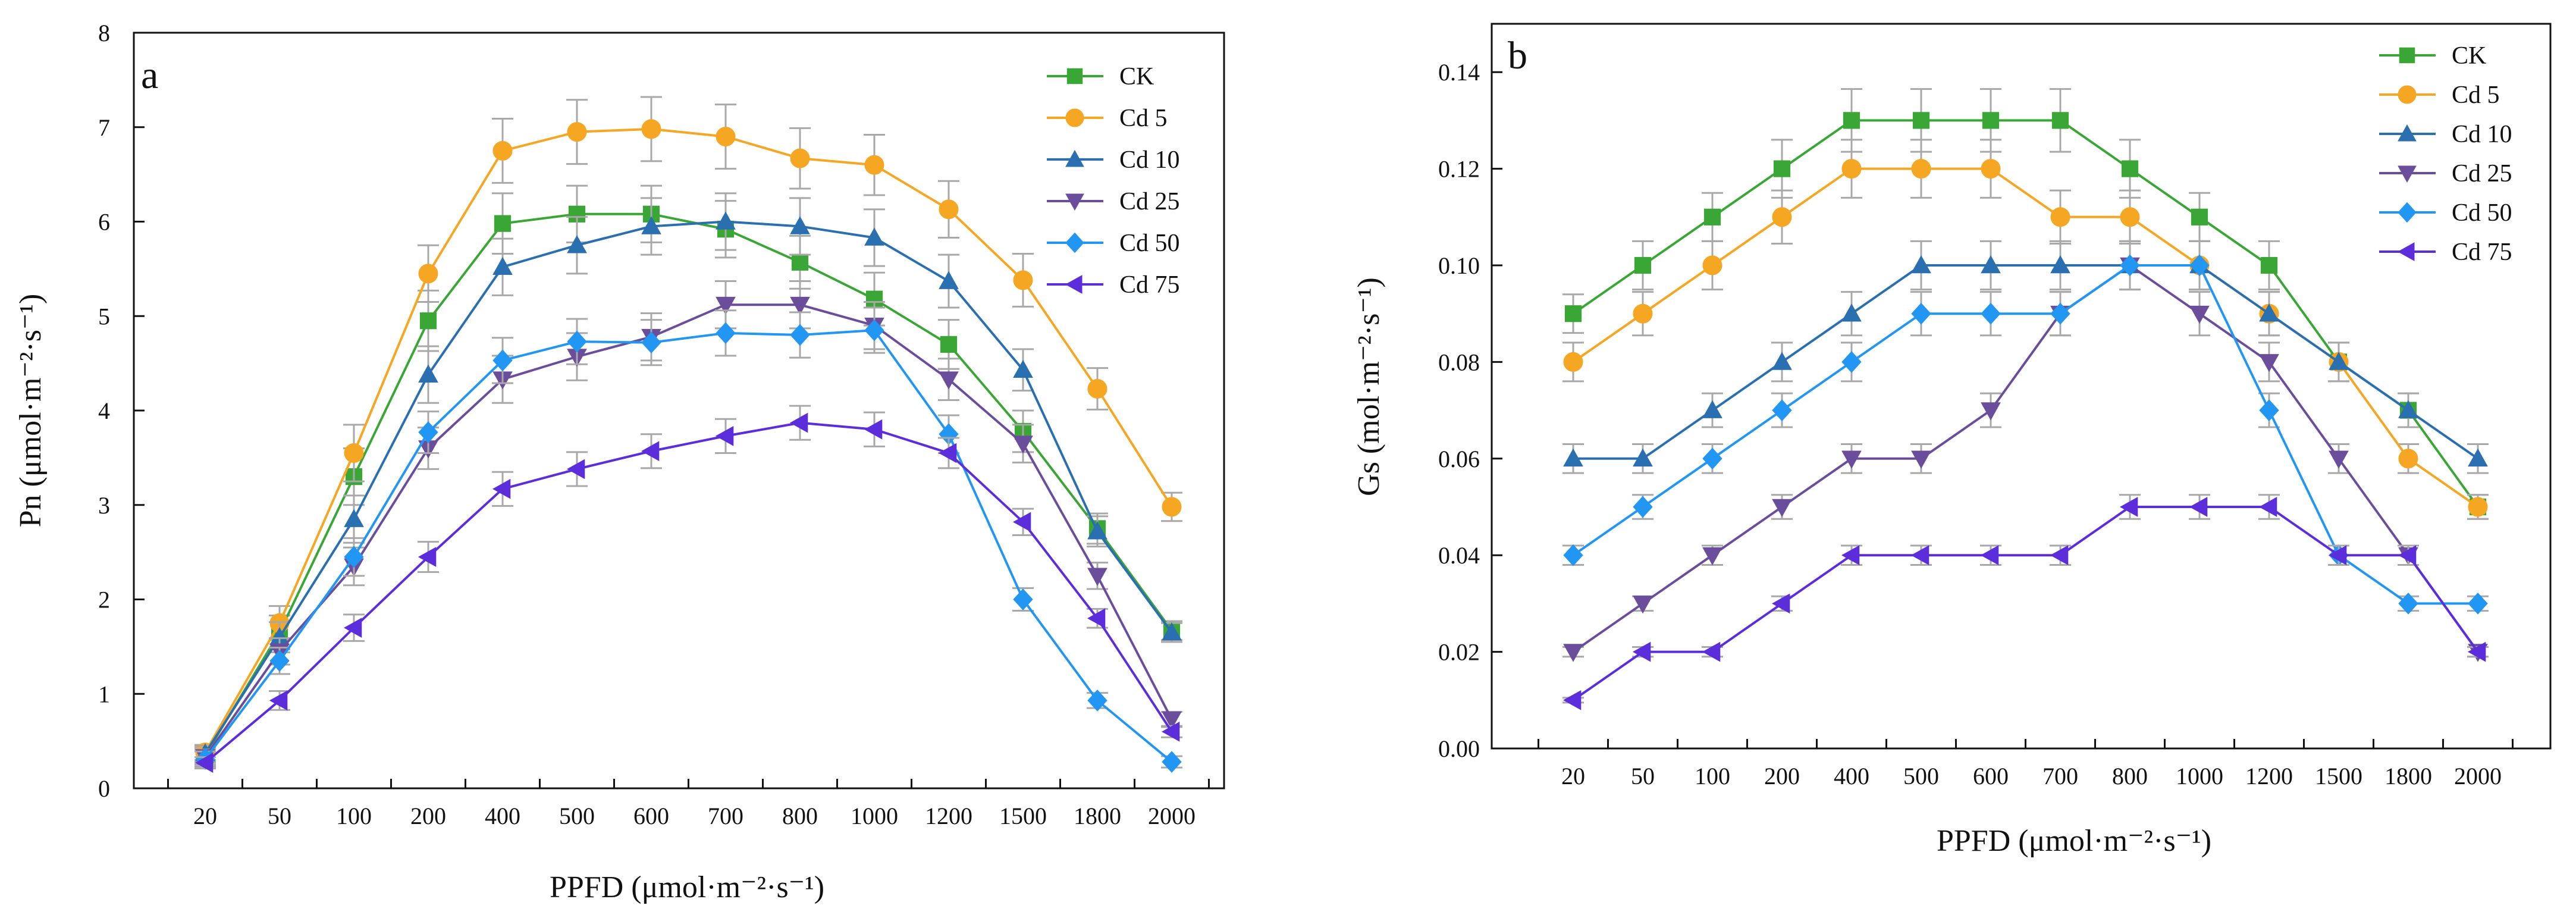  What do you see at coordinates (1459, 265) in the screenshot?
I see `y-tick-label: 0.10` at bounding box center [1459, 265].